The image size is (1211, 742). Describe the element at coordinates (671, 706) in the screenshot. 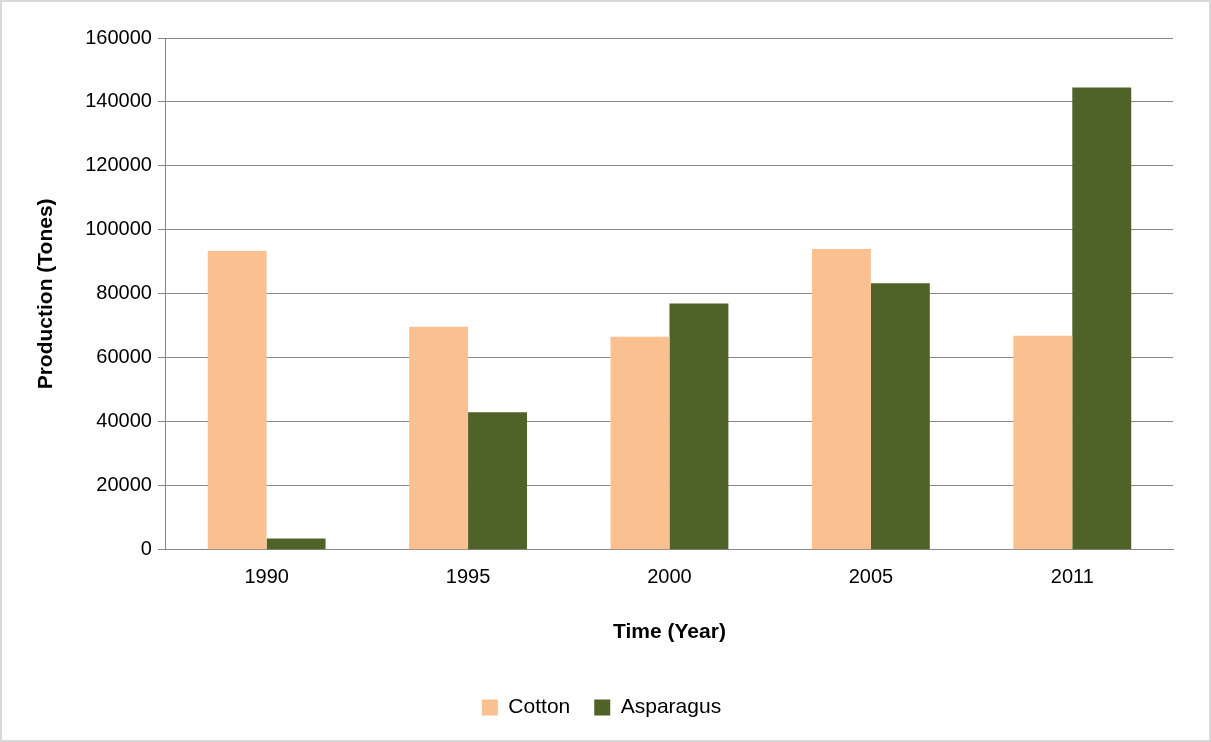

I see `legend-label: Asparagus` at that location.